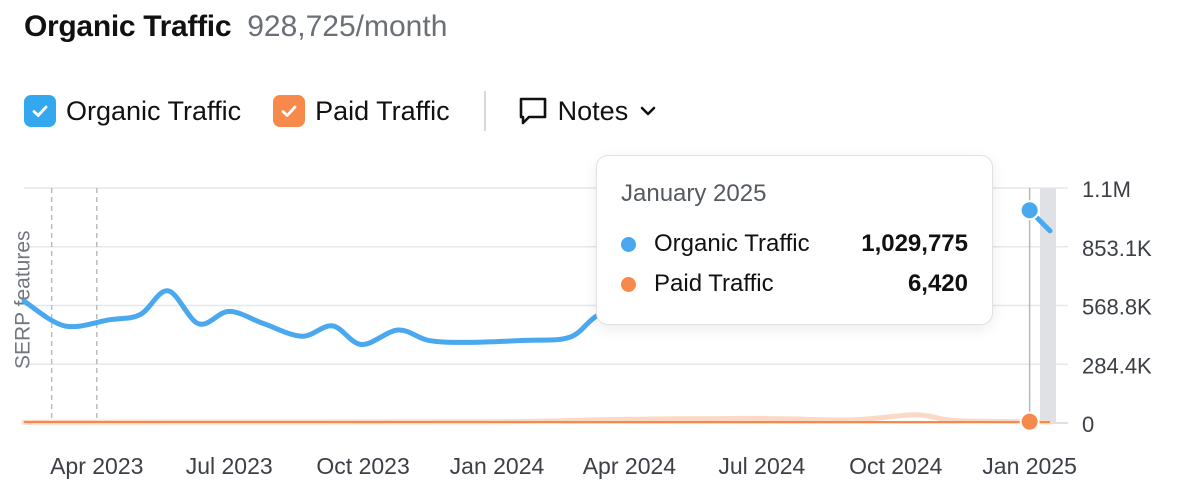 The height and width of the screenshot is (498, 1188). I want to click on chevron-down-icon, so click(648, 111).